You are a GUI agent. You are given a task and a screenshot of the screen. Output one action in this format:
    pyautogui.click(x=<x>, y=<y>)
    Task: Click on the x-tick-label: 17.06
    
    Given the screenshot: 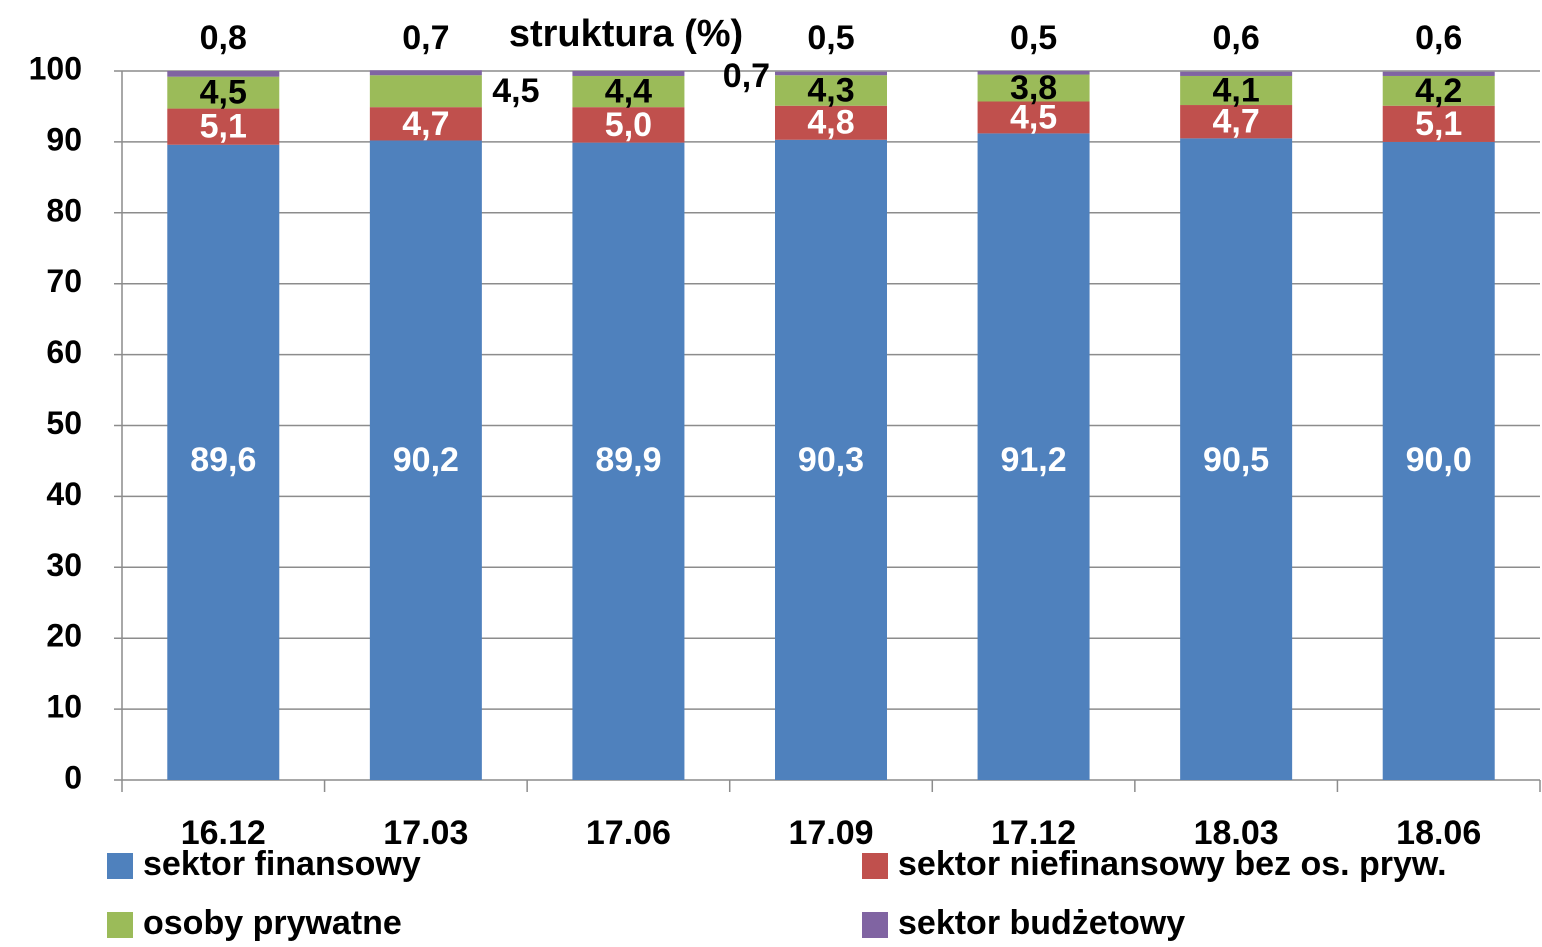 What is the action you would take?
    pyautogui.click(x=628, y=833)
    